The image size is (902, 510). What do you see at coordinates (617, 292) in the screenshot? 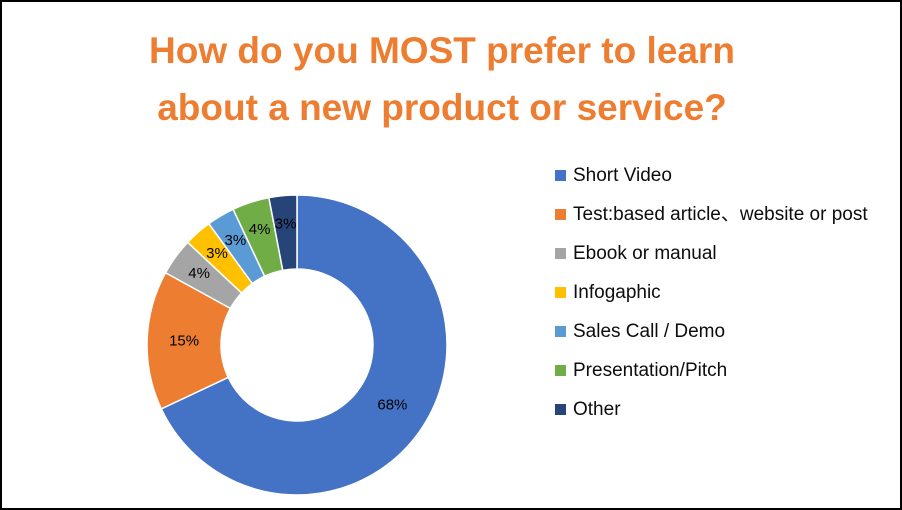
I see `legend-label: Infogaphic` at bounding box center [617, 292].